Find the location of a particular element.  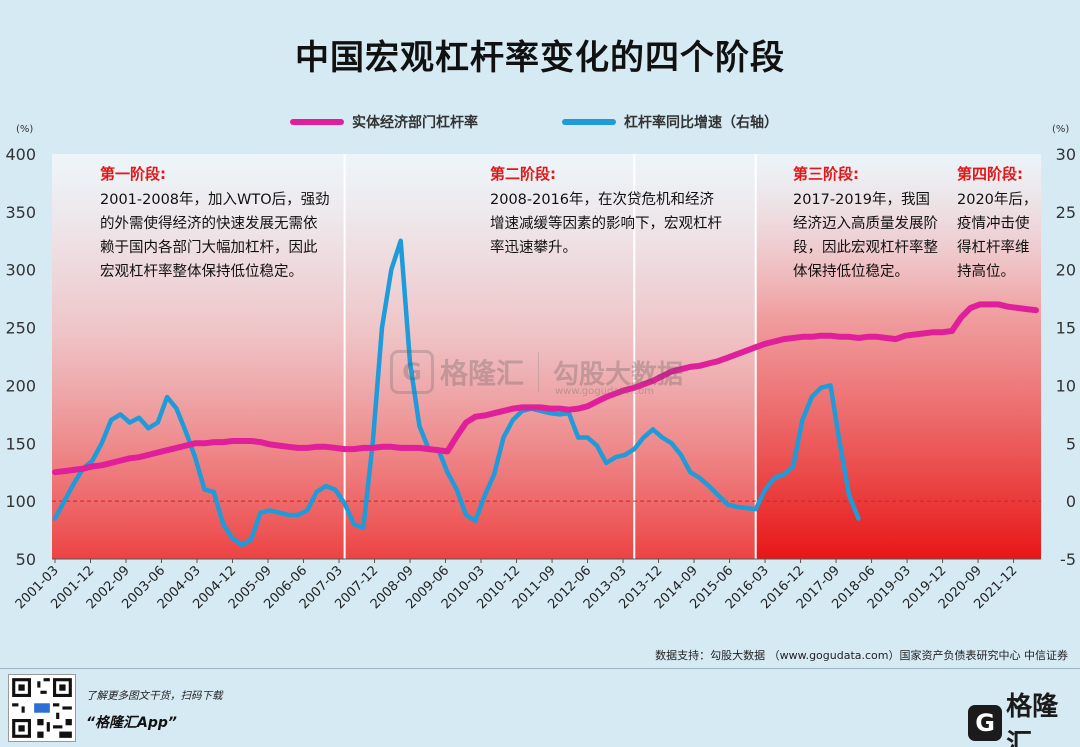

footer-divider is located at coordinates (540, 668).